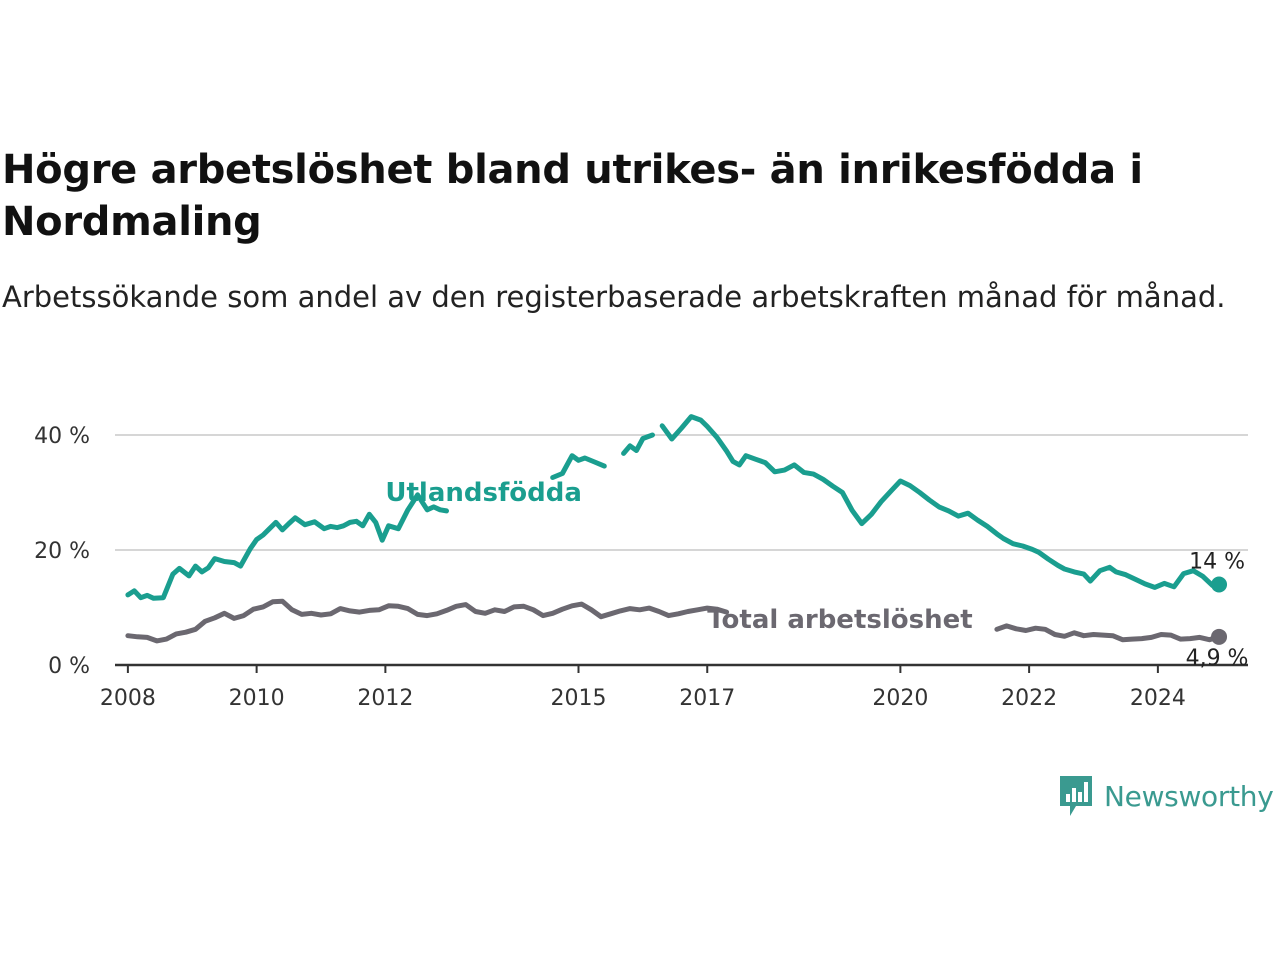 This screenshot has height=960, width=1280. What do you see at coordinates (1217, 562) in the screenshot?
I see `end-value-label: 14 %` at bounding box center [1217, 562].